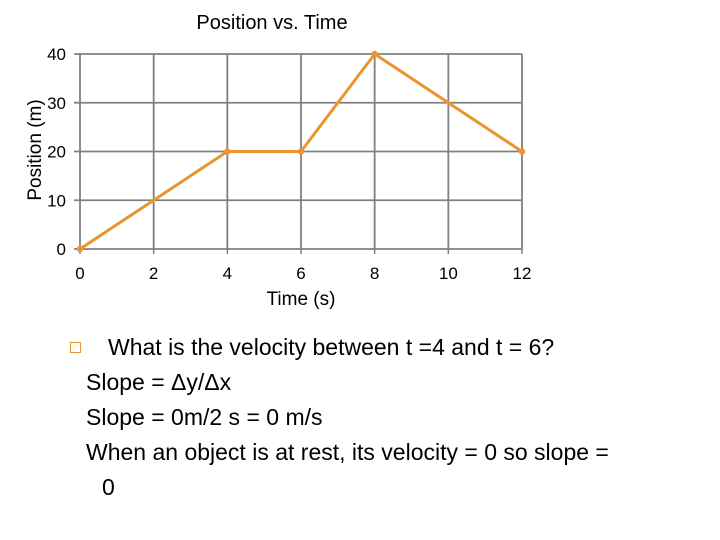  Describe the element at coordinates (374, 273) in the screenshot. I see `x-tick-label-8: 8` at that location.